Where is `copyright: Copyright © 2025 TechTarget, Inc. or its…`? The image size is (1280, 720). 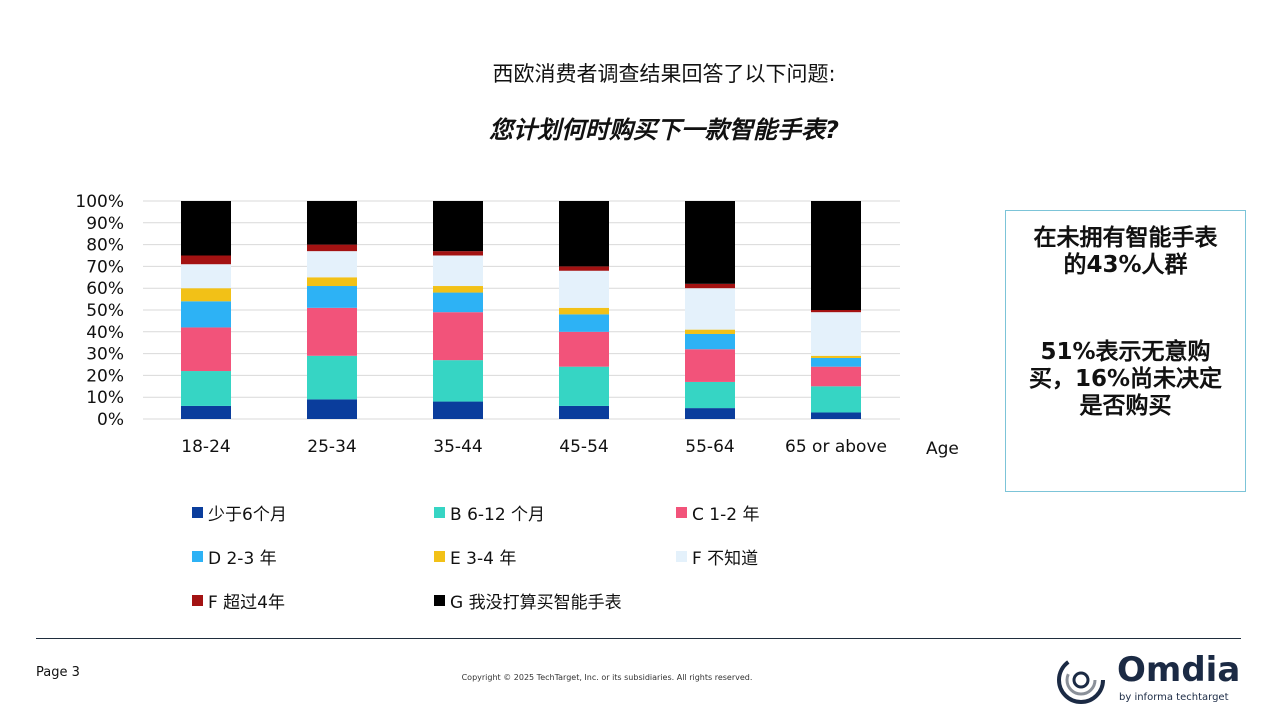 copyright: Copyright © 2025 TechTarget, Inc. or its… is located at coordinates (607, 677).